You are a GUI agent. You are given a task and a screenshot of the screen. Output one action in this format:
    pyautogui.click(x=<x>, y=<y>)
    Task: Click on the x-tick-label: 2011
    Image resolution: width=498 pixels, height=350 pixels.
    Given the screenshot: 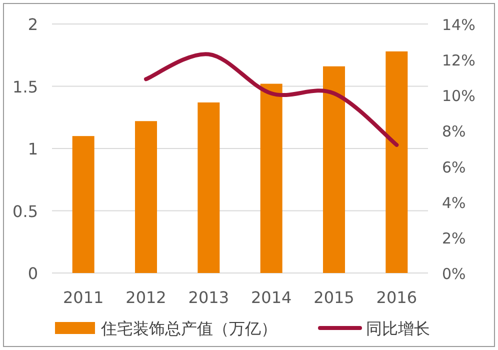 What is the action you would take?
    pyautogui.click(x=83, y=297)
    